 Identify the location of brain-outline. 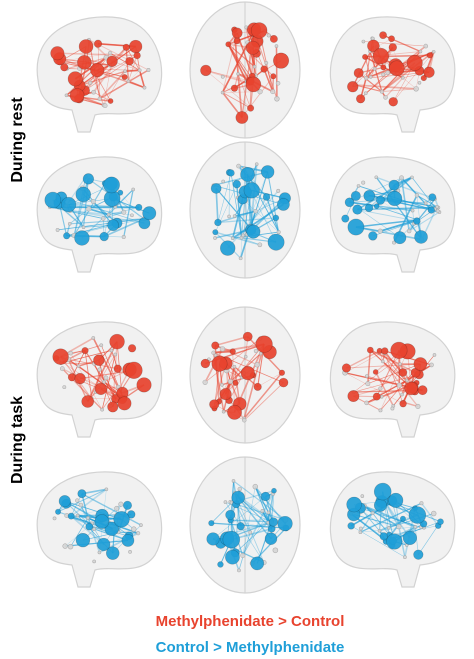
(99, 214).